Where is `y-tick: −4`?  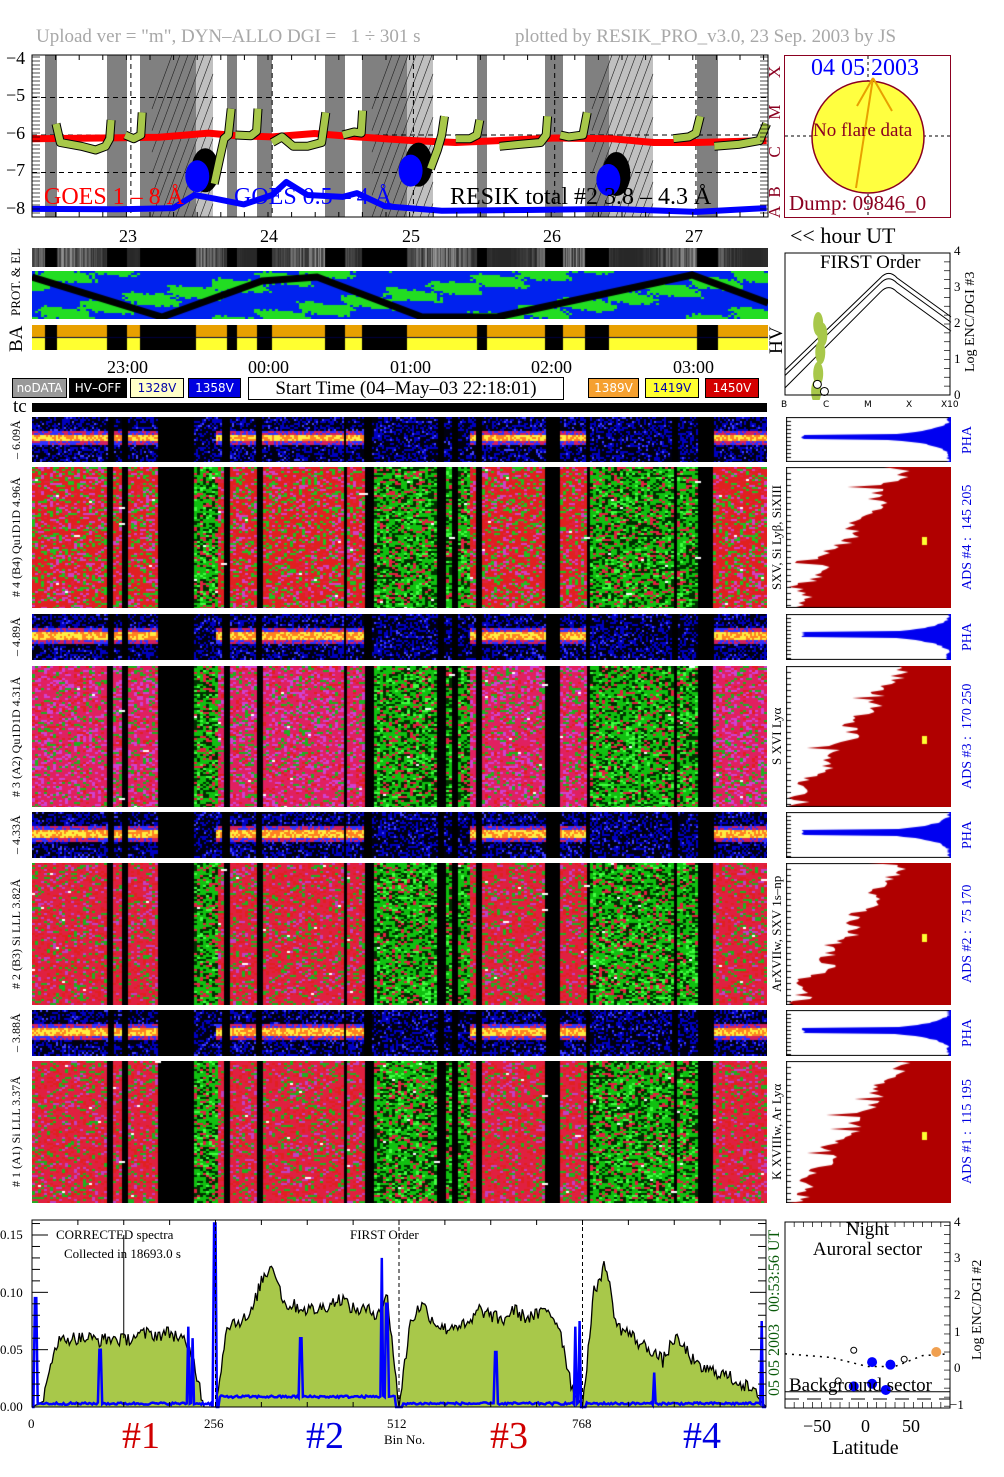 y-tick: −4 is located at coordinates (16, 58).